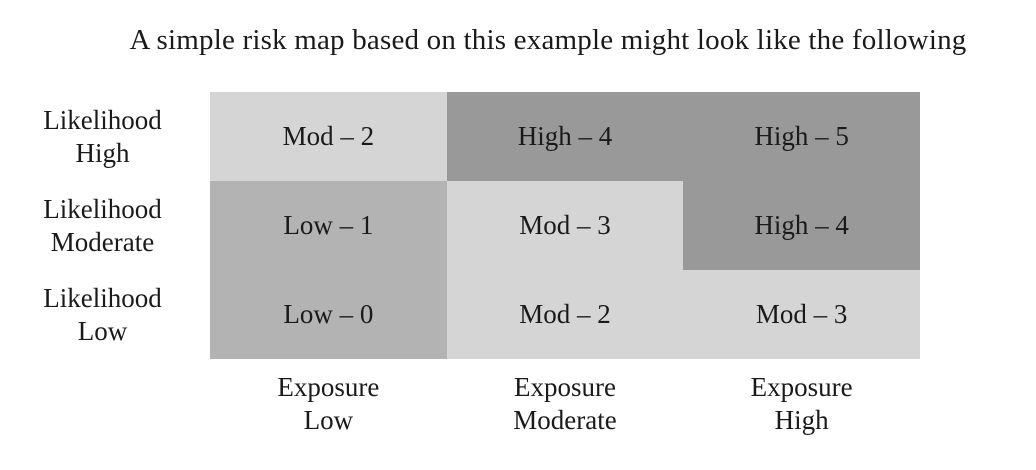 The width and height of the screenshot is (1036, 470). What do you see at coordinates (801, 136) in the screenshot?
I see `risk-cell: High – 5` at bounding box center [801, 136].